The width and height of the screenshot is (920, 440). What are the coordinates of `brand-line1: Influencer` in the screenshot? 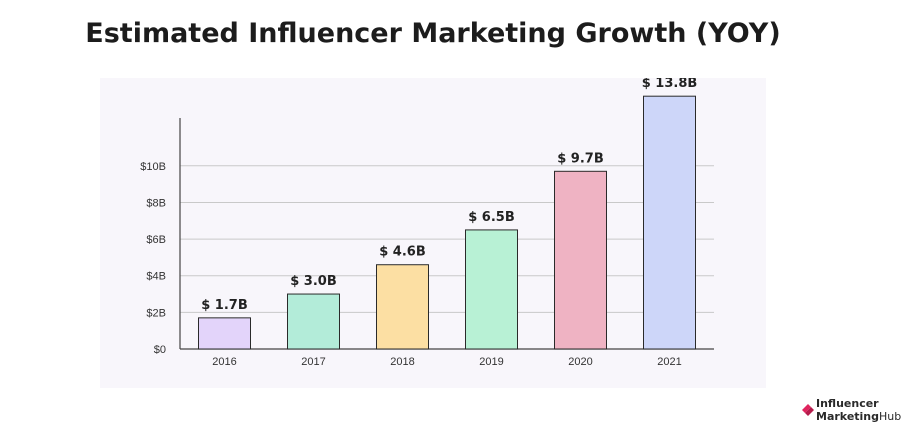 It's located at (847, 403).